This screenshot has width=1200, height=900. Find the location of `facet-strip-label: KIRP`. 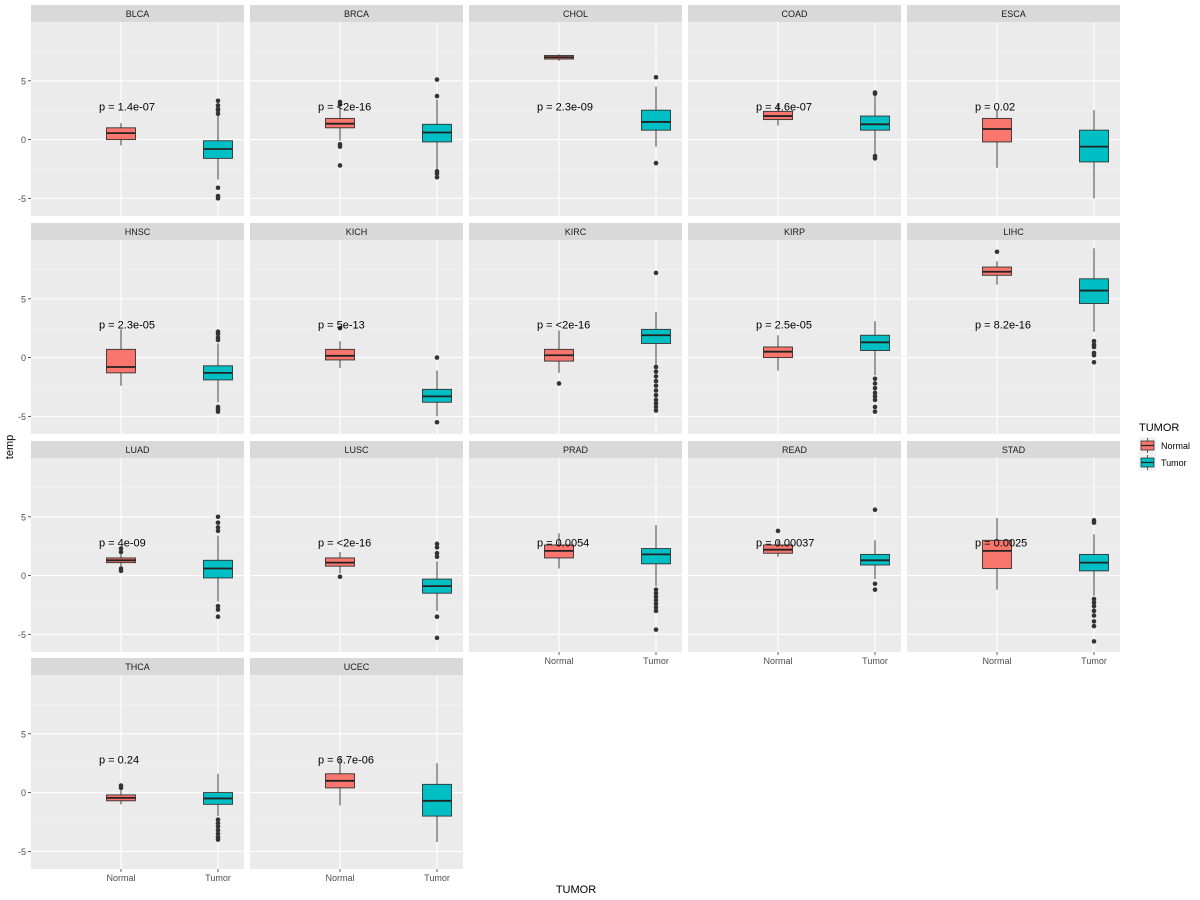

facet-strip-label: KIRP is located at coordinates (794, 232).